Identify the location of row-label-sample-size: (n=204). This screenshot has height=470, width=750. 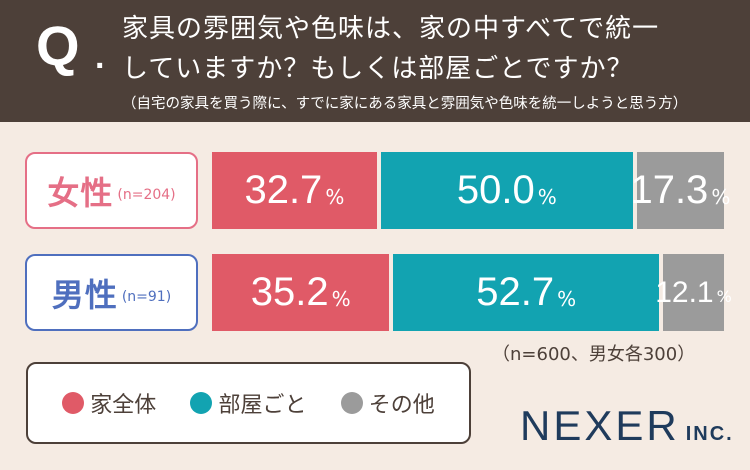
(146, 194).